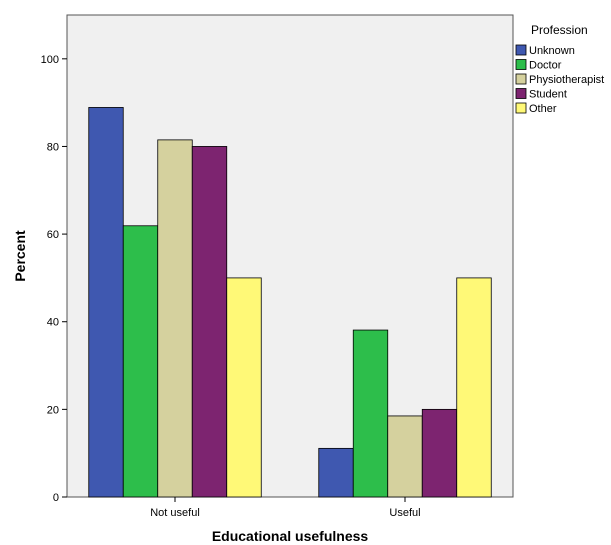 The height and width of the screenshot is (545, 611). Describe the element at coordinates (53, 235) in the screenshot. I see `y-tick-label: 60` at that location.